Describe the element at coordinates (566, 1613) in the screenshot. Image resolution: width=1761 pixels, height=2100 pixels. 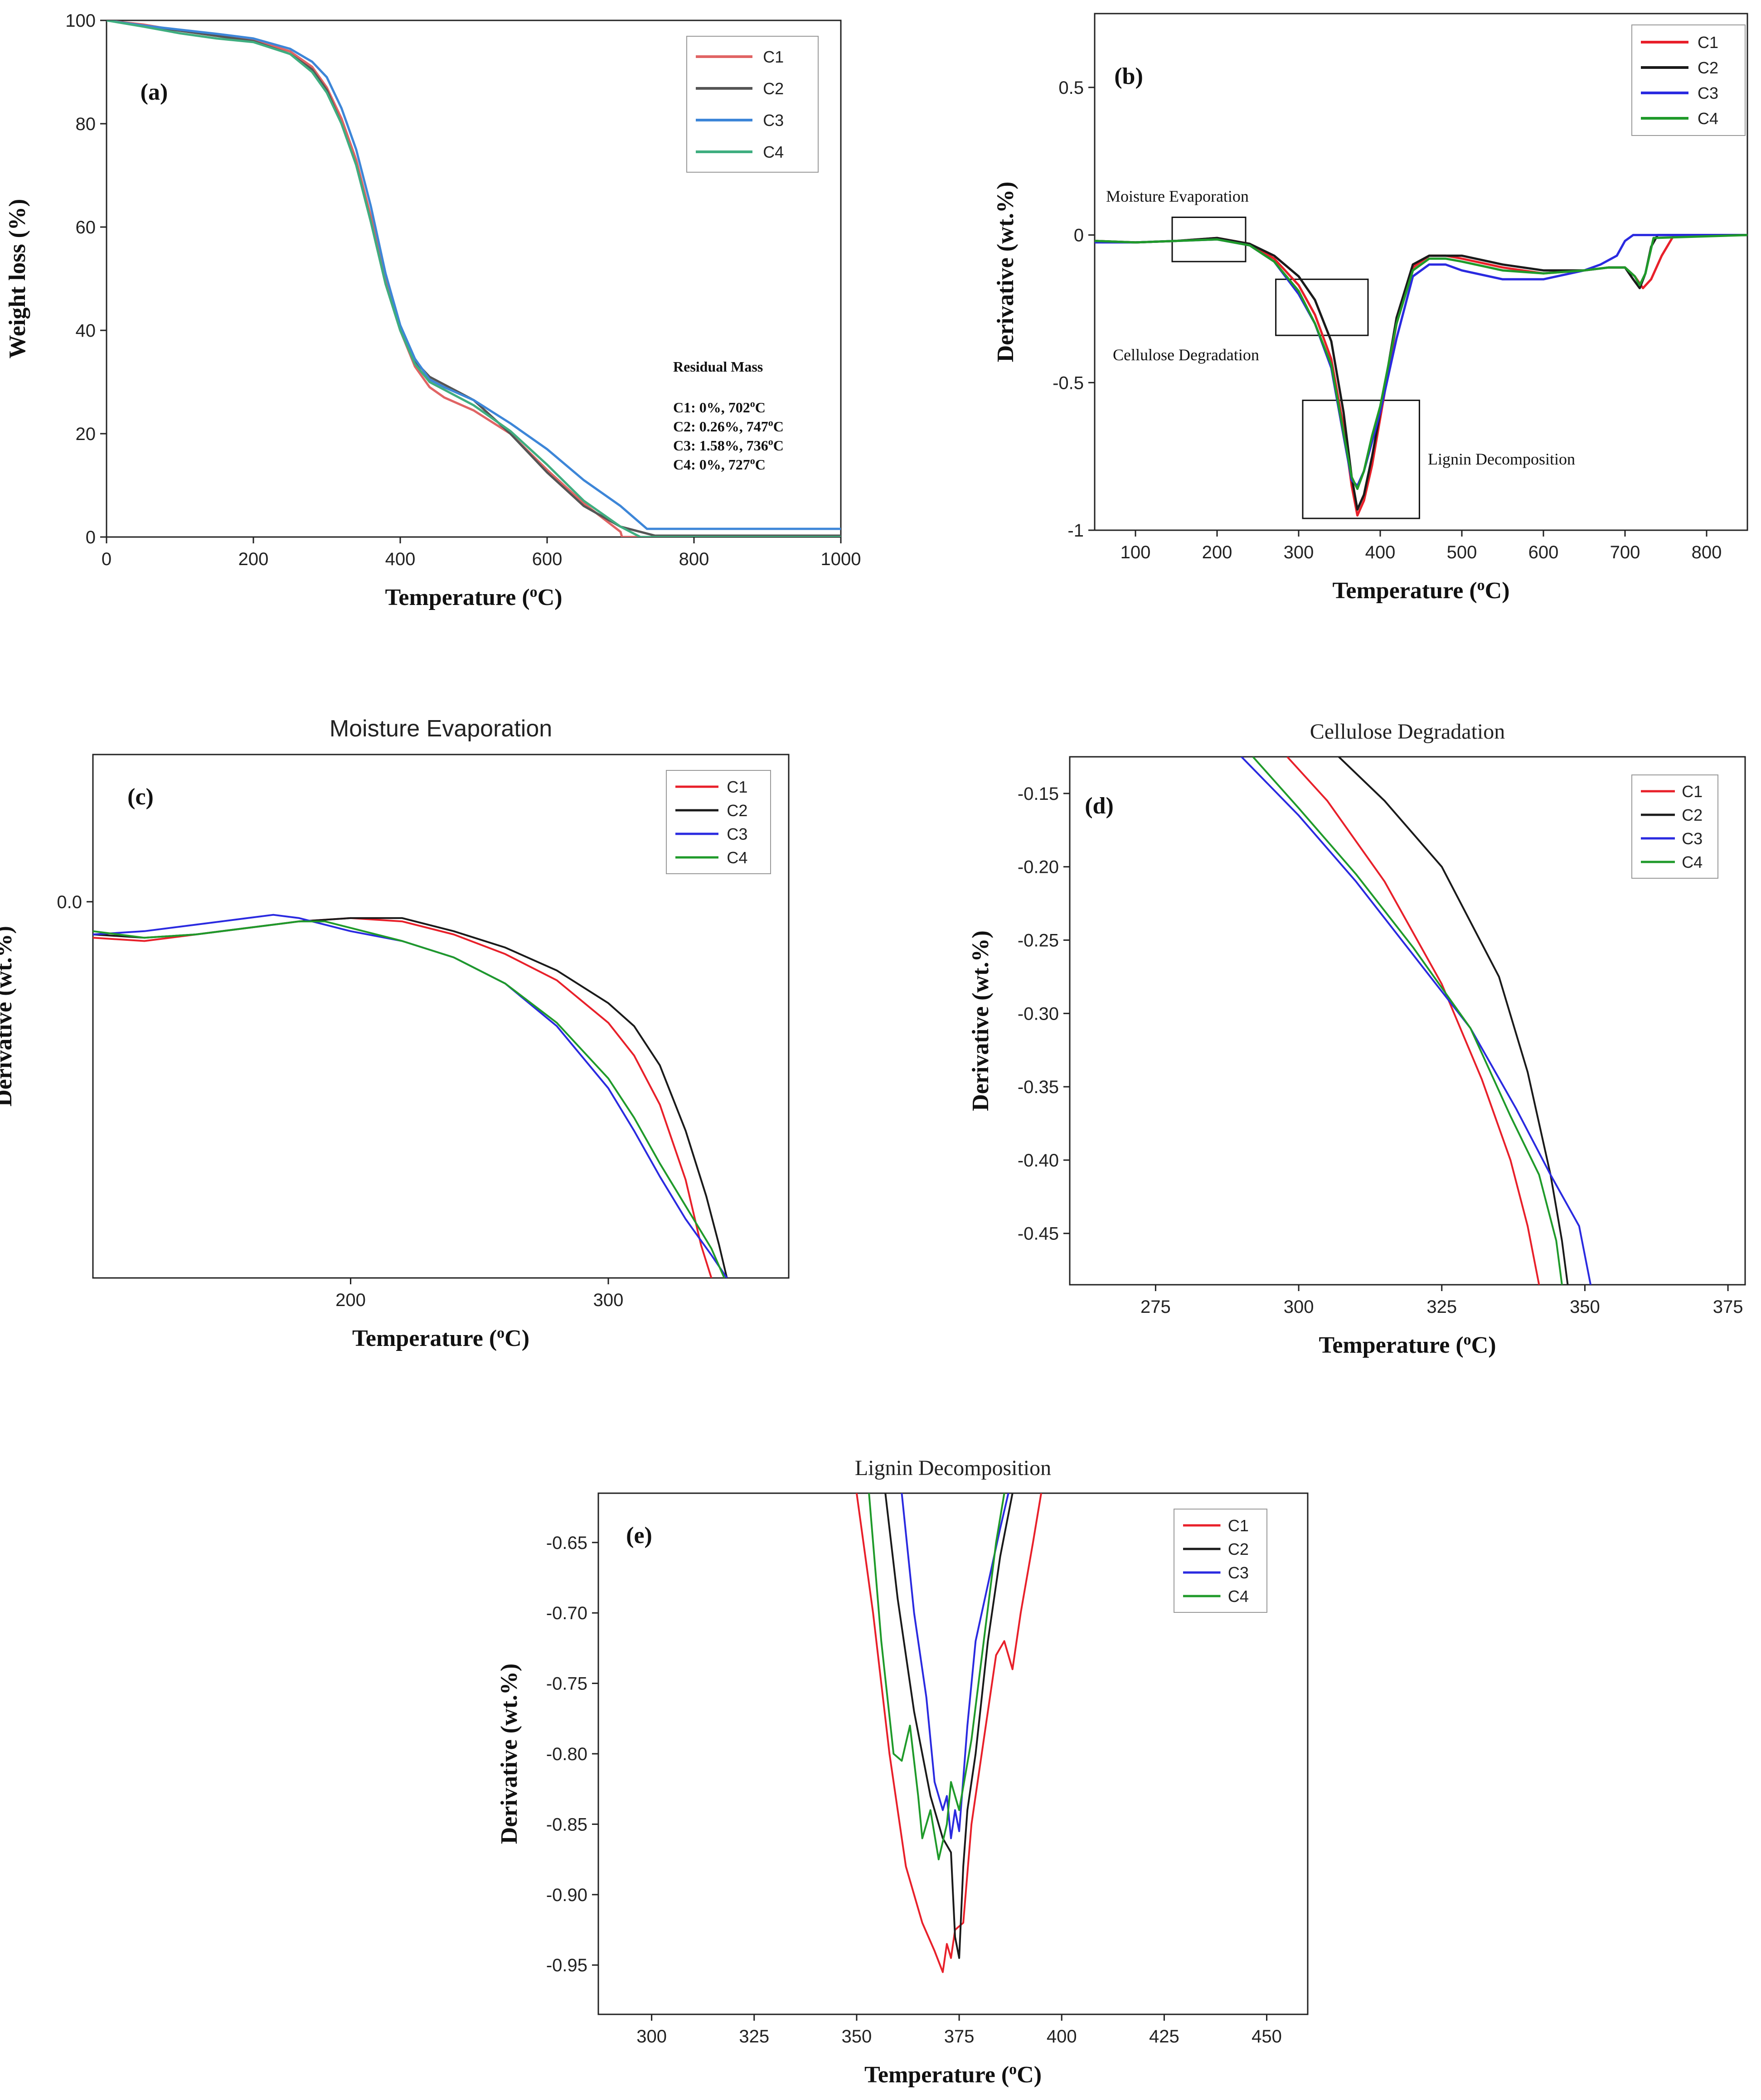
I see `y-tick-label-e: -0.70` at that location.